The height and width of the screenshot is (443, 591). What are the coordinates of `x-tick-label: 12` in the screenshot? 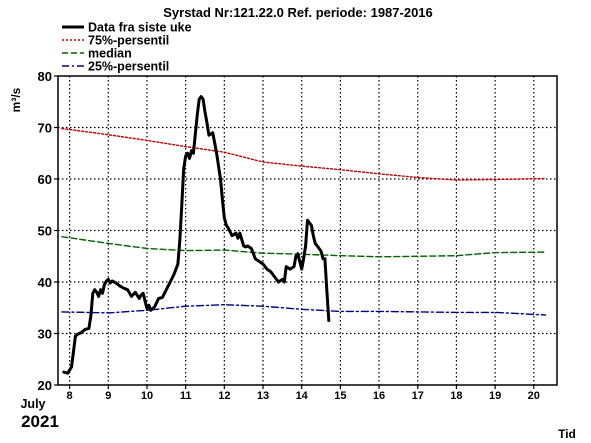 It's located at (224, 396).